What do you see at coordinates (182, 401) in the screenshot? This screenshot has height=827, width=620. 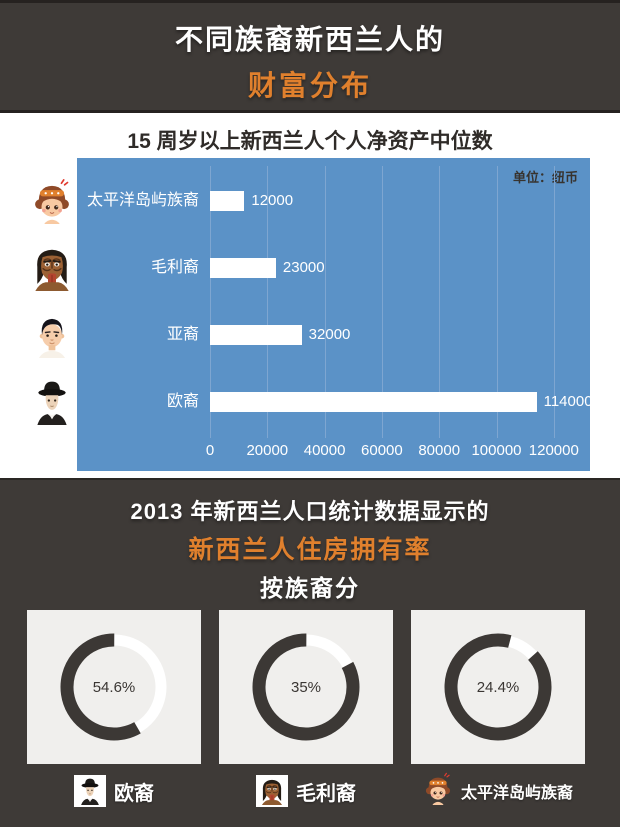 I see `bar-category-label: 欧裔` at bounding box center [182, 401].